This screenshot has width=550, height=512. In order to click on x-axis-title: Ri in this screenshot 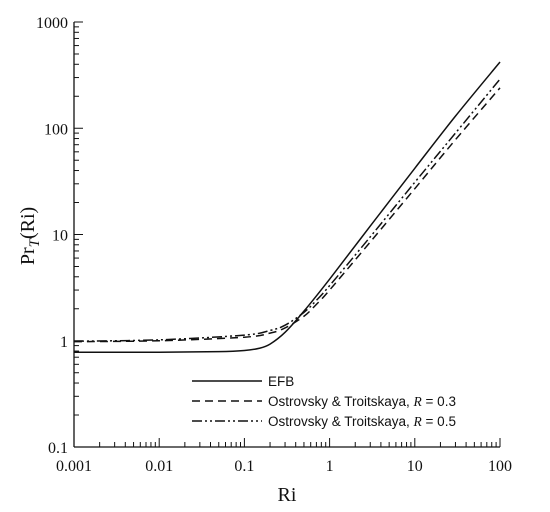, I will do `click(287, 495)`.